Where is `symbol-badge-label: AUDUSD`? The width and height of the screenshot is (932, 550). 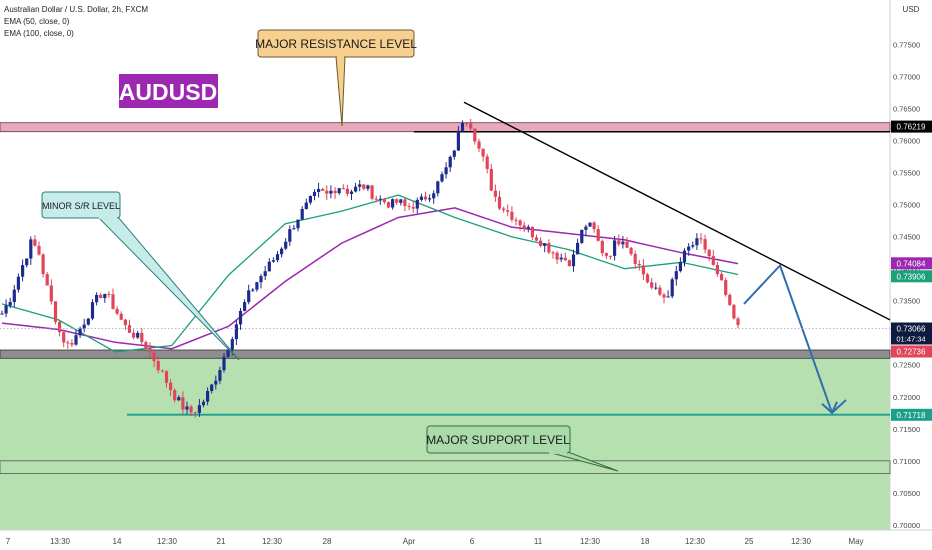
symbol-badge-label: AUDUSD is located at coordinates (168, 92).